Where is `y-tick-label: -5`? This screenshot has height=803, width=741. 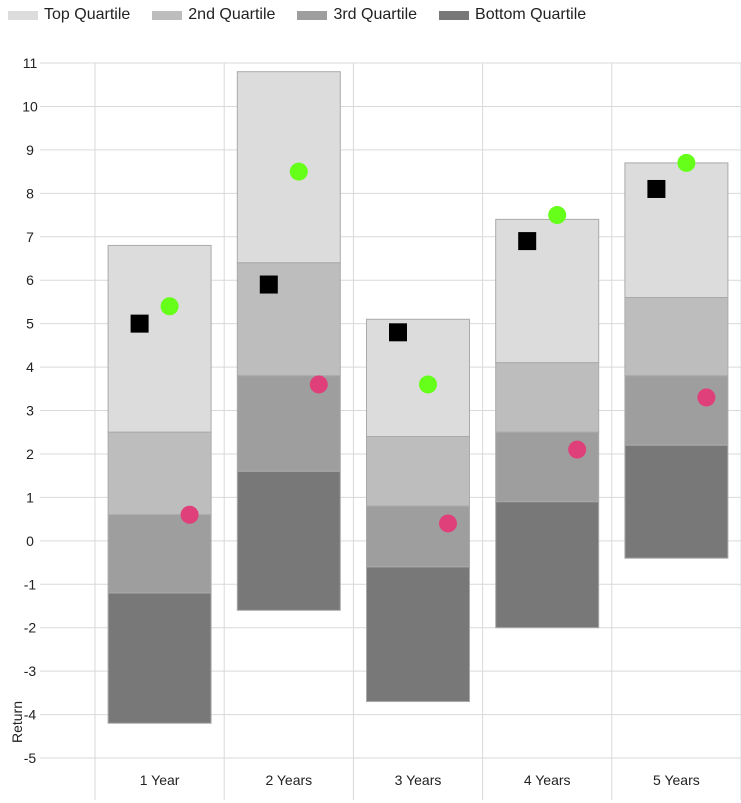 y-tick-label: -5 is located at coordinates (30, 758).